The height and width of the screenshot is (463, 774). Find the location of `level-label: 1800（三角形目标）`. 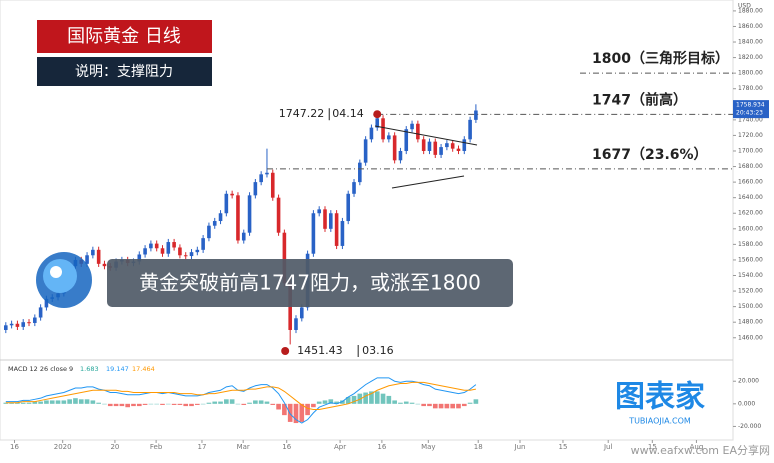

level-label: 1800（三角形目标） is located at coordinates (660, 58).